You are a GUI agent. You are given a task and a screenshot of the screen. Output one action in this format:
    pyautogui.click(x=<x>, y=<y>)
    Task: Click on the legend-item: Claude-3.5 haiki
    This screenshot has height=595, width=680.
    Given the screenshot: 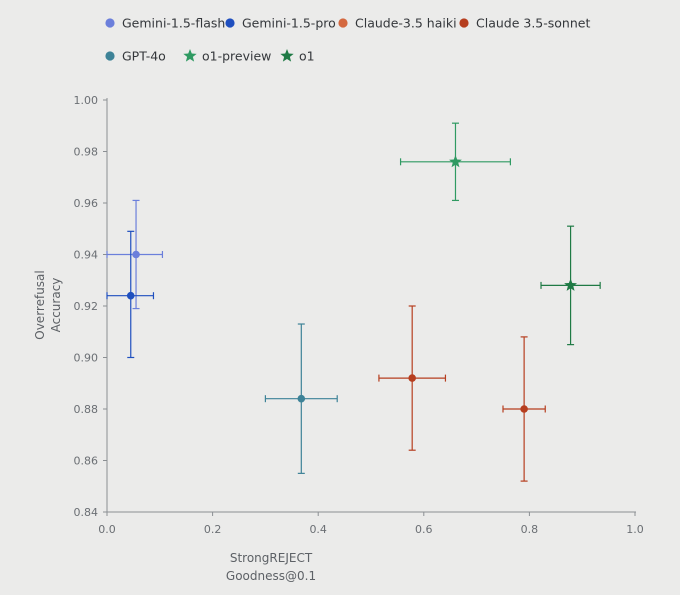 What is the action you would take?
    pyautogui.click(x=397, y=23)
    